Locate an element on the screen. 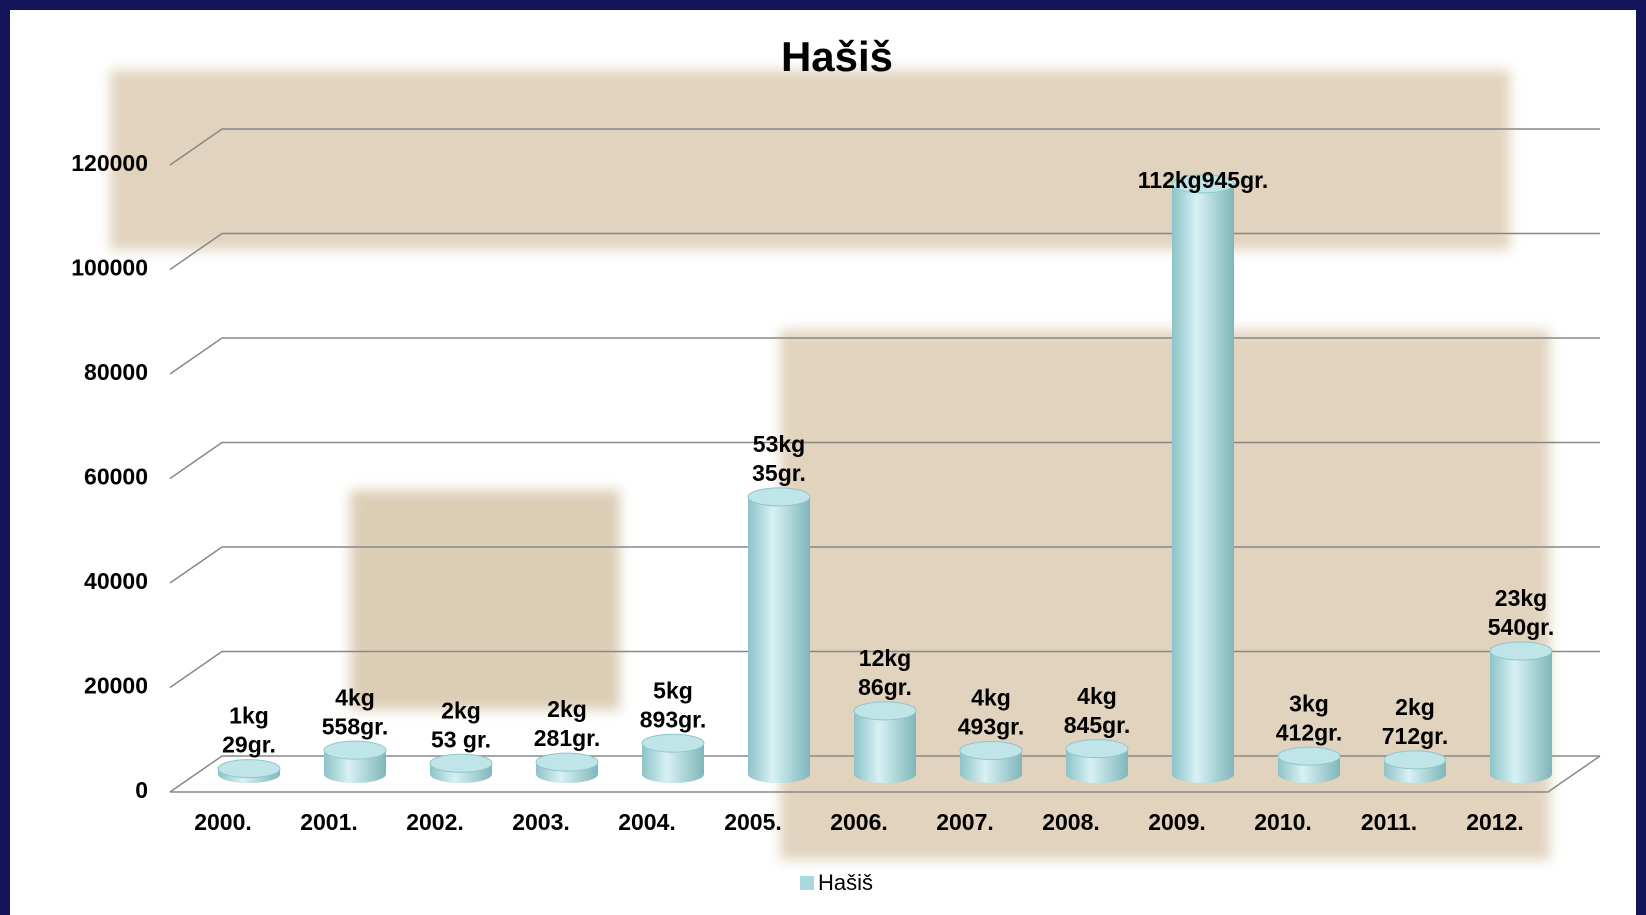 This screenshot has height=915, width=1646. x-tick-label: 2004. is located at coordinates (647, 822).